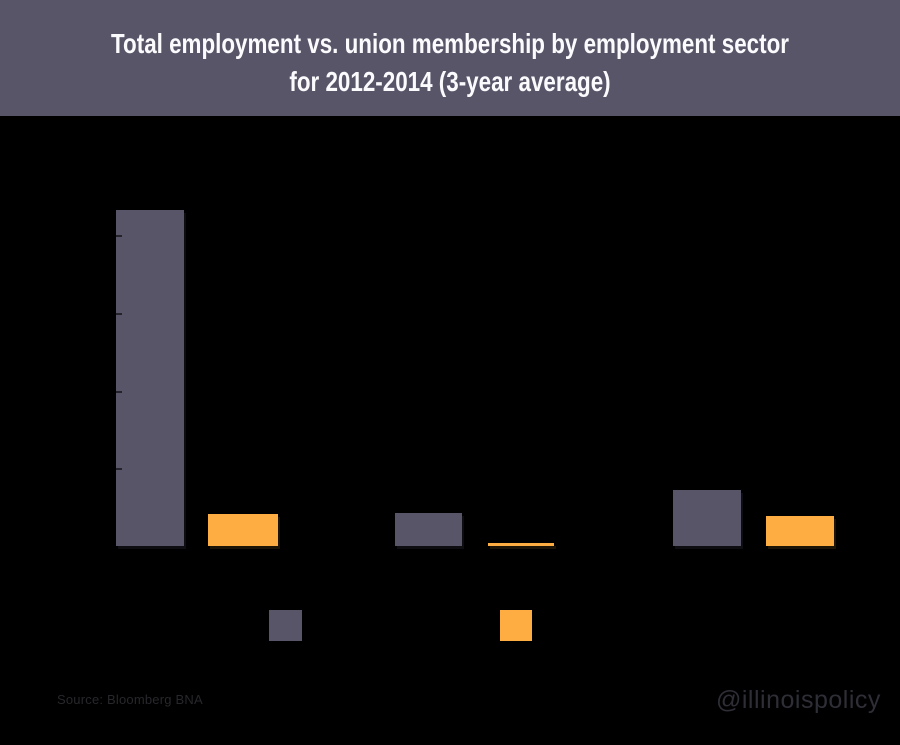  Describe the element at coordinates (285, 625) in the screenshot. I see `legend-swatch-total-employment` at that location.